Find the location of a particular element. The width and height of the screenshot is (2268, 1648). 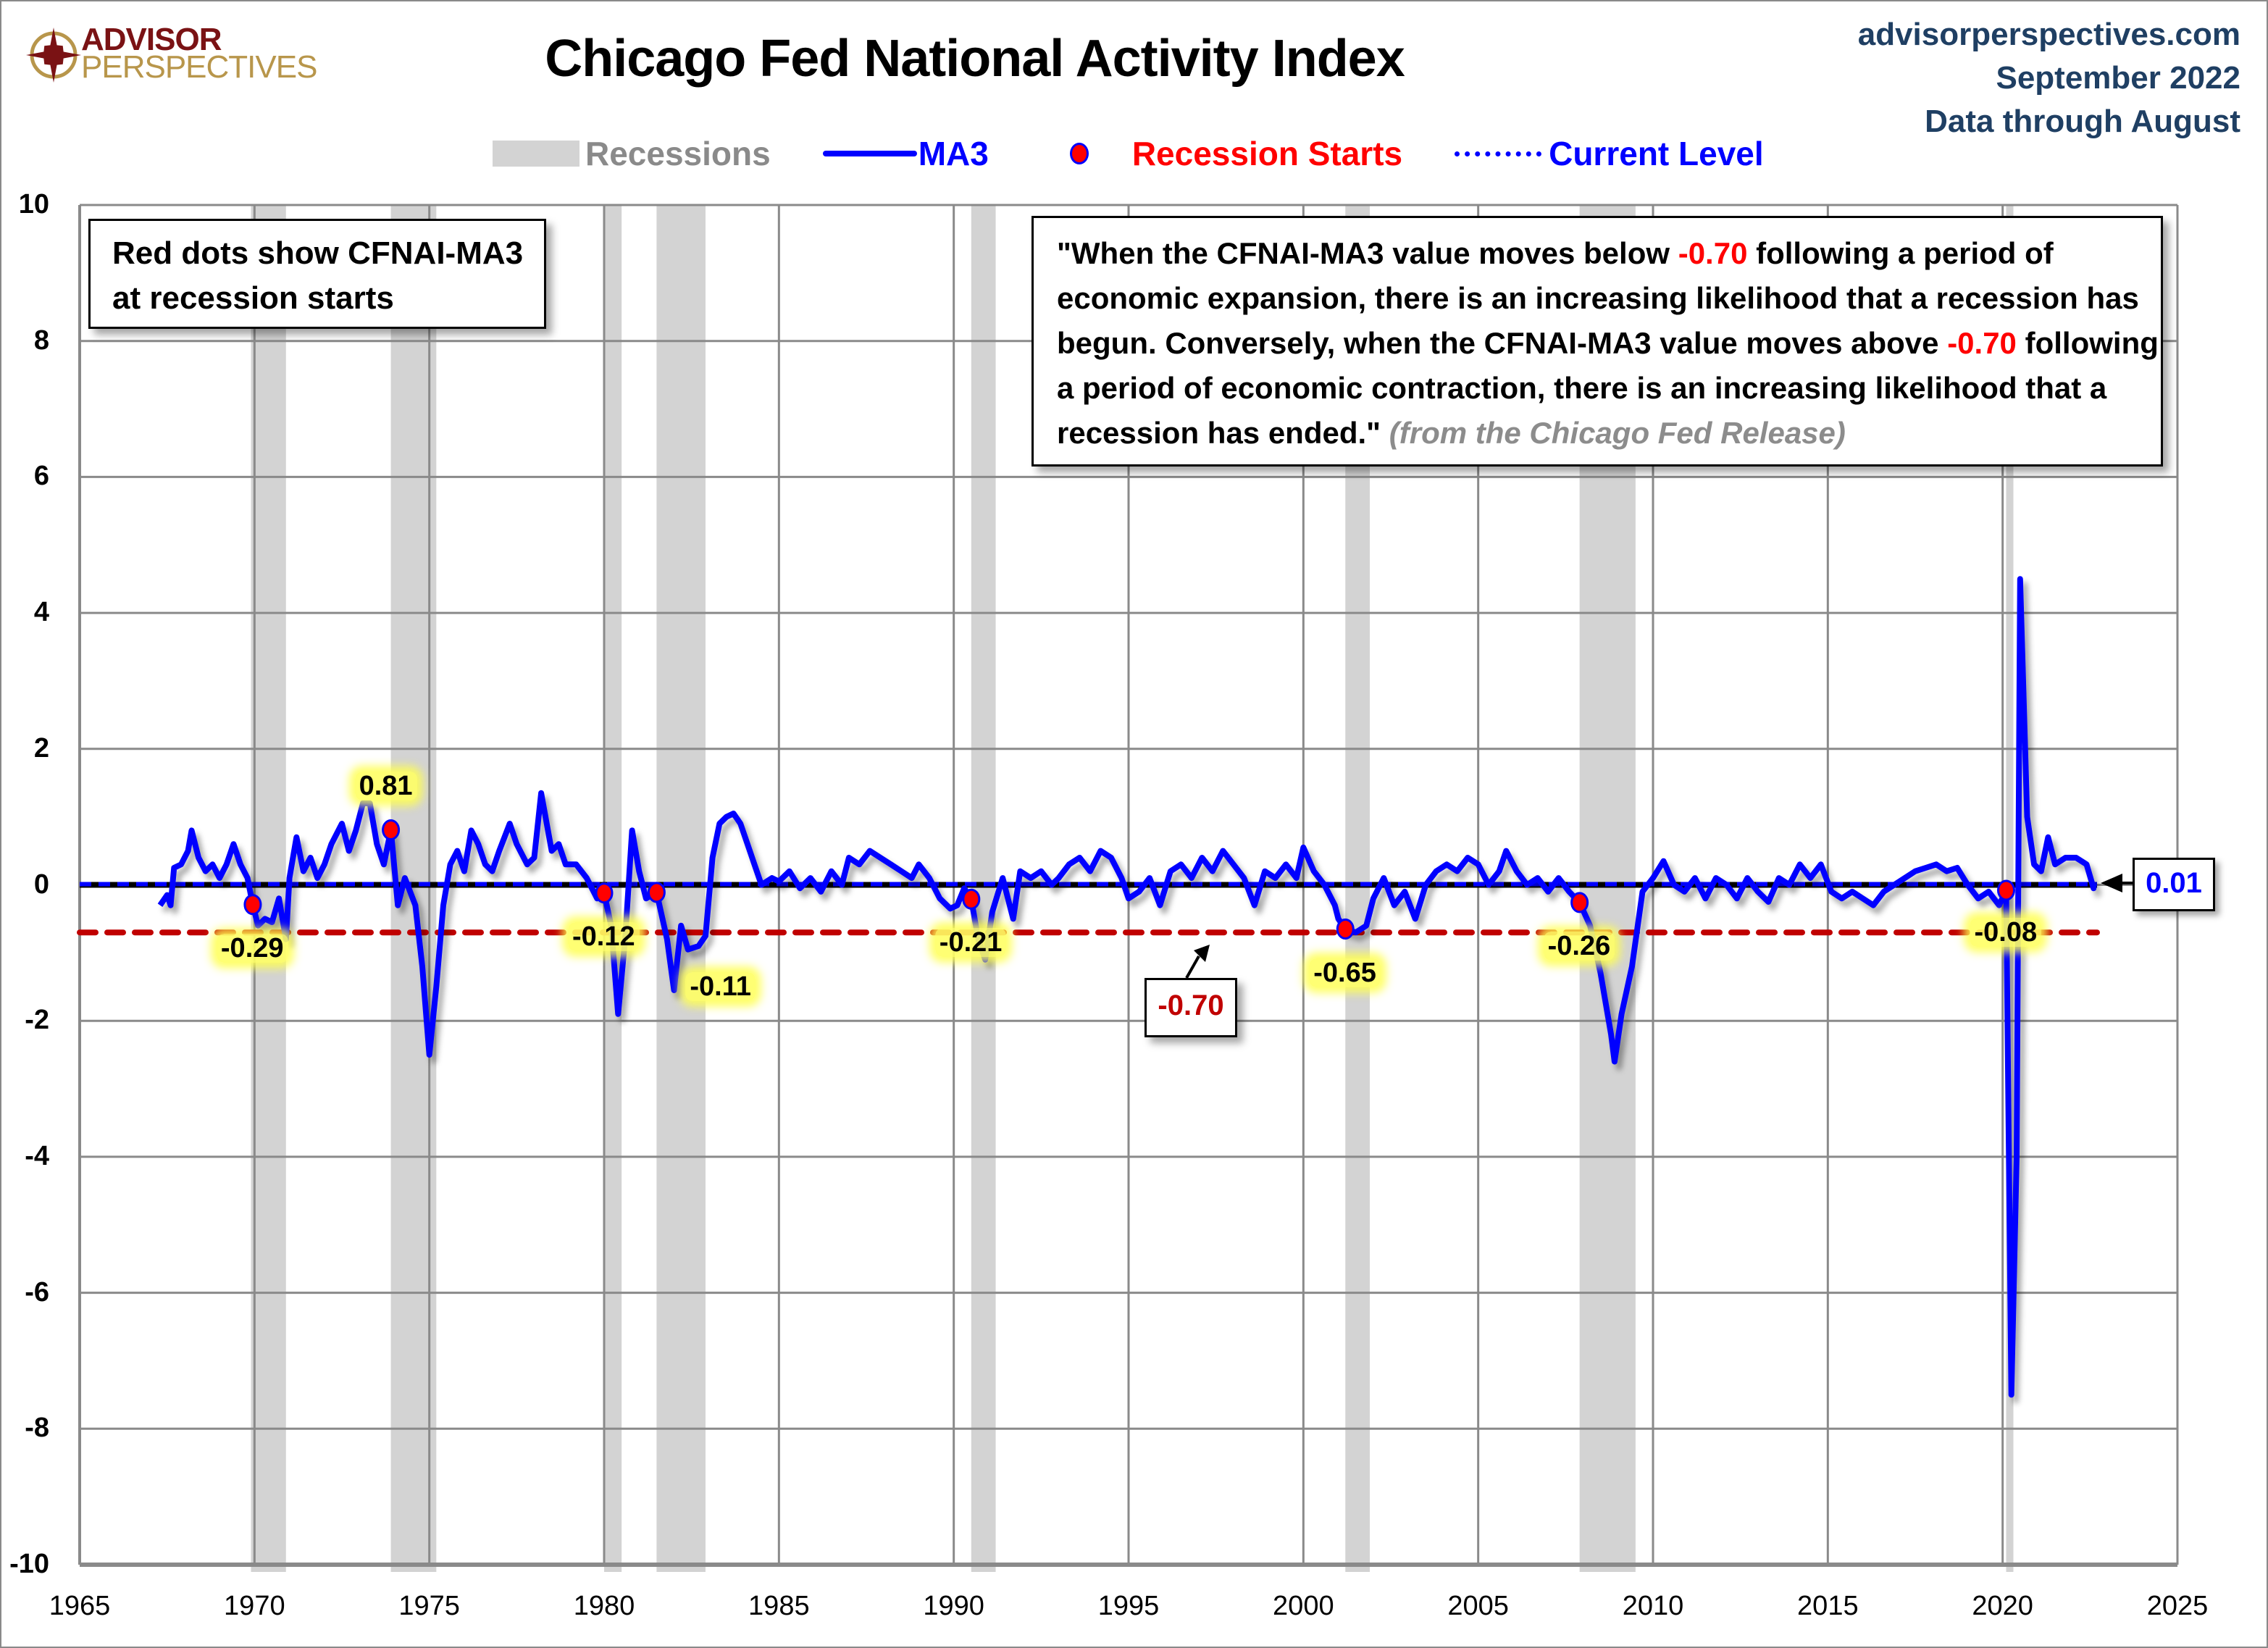

x-tick-label: 1980 is located at coordinates (604, 1606).